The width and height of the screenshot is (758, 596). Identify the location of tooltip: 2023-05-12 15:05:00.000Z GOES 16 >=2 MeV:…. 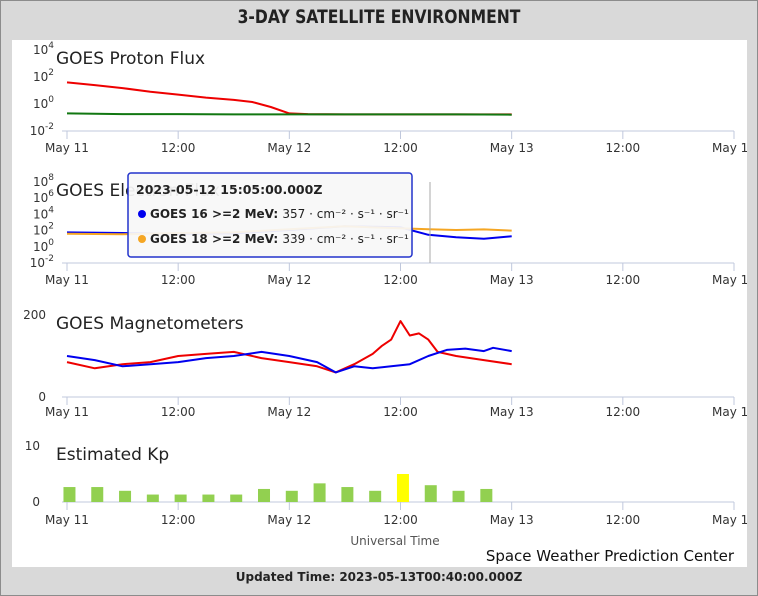
(270, 215).